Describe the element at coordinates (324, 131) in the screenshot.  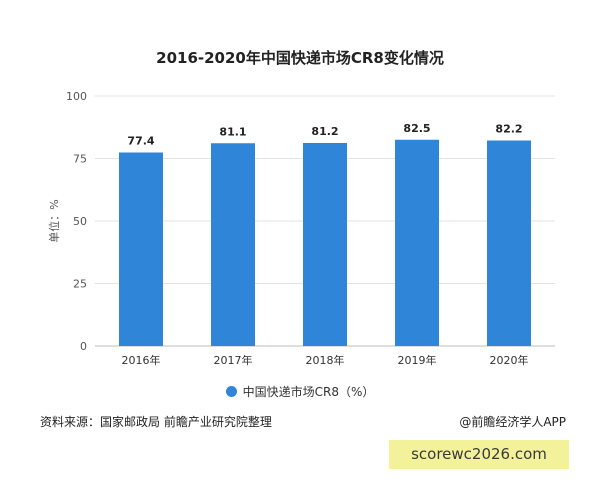
I see `data-label: 81.2` at that location.